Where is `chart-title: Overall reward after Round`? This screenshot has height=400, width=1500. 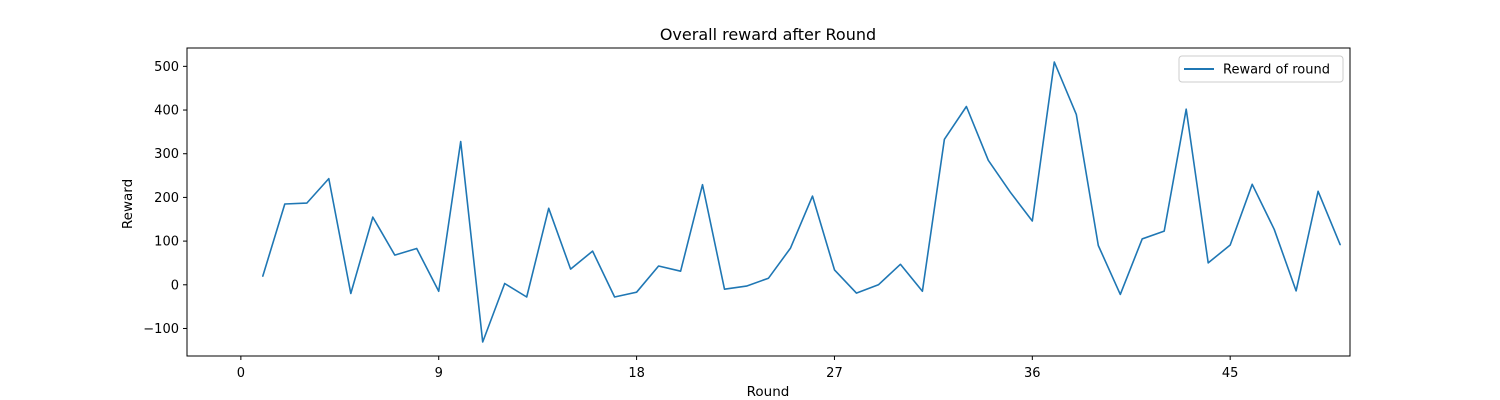 chart-title: Overall reward after Round is located at coordinates (768, 34).